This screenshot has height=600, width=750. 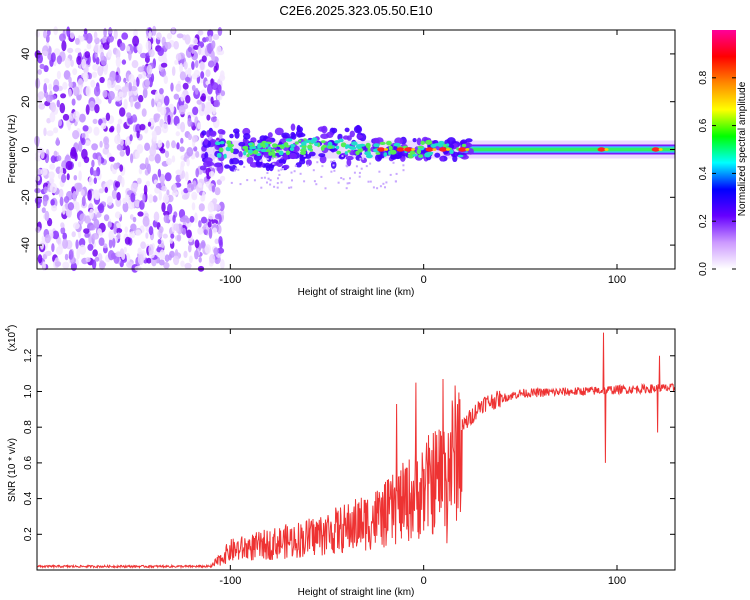 I want to click on x-tick-label: 0, so click(x=424, y=280).